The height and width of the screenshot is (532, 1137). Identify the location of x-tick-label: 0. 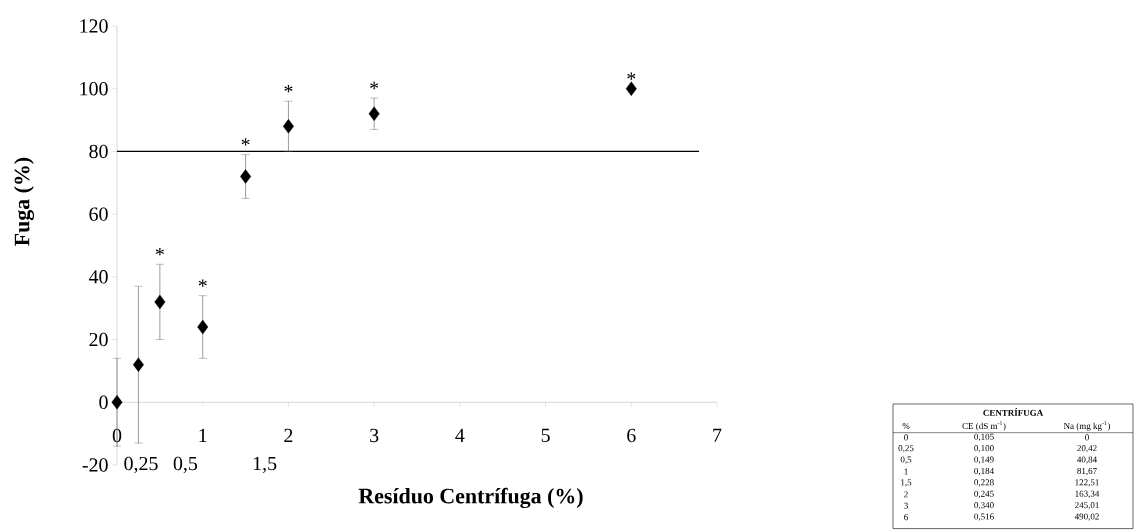
(117, 435).